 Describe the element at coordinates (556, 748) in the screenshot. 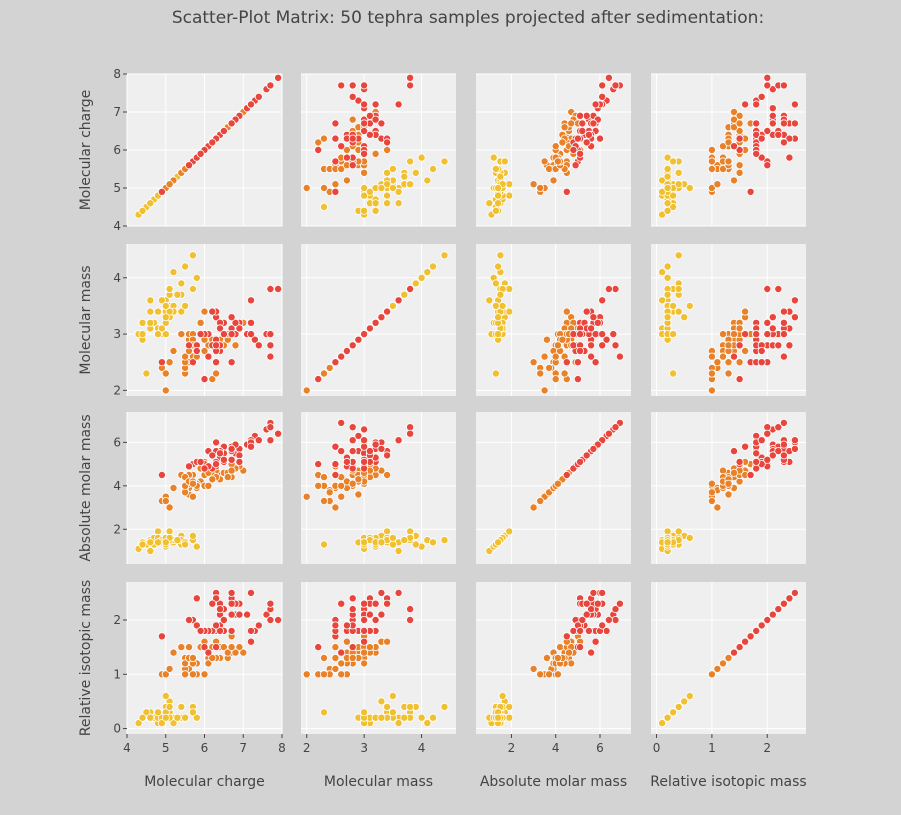

I see `x-tick-label: 4` at that location.